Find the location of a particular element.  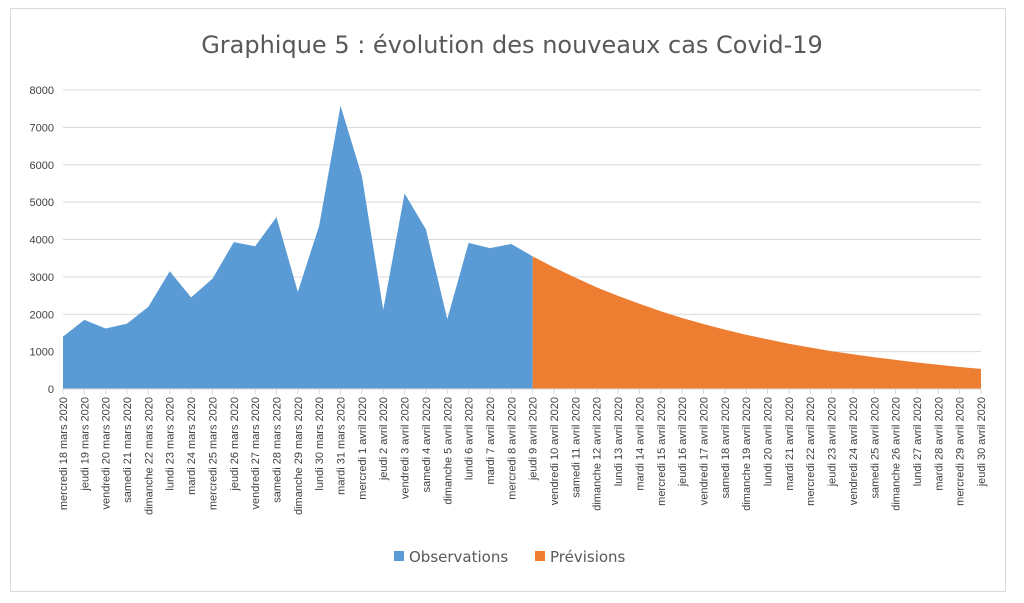

x-tick-label-1: jeudi 19 mars 2020 is located at coordinates (85, 444).